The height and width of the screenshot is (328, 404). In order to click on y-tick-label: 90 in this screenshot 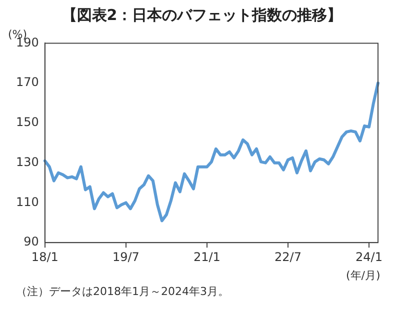, I will do `click(31, 241)`.